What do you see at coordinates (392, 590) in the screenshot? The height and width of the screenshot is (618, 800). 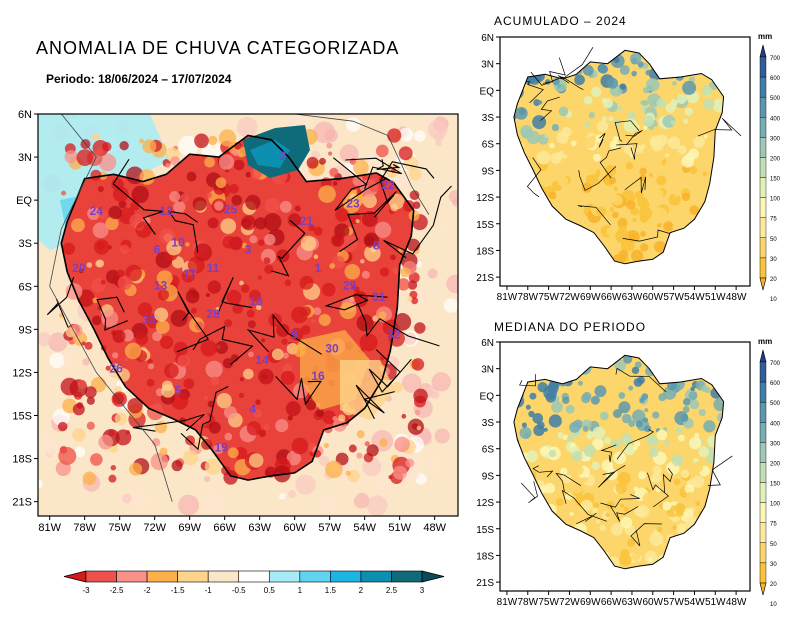 I see `colorbar-label: 2.5` at bounding box center [392, 590].